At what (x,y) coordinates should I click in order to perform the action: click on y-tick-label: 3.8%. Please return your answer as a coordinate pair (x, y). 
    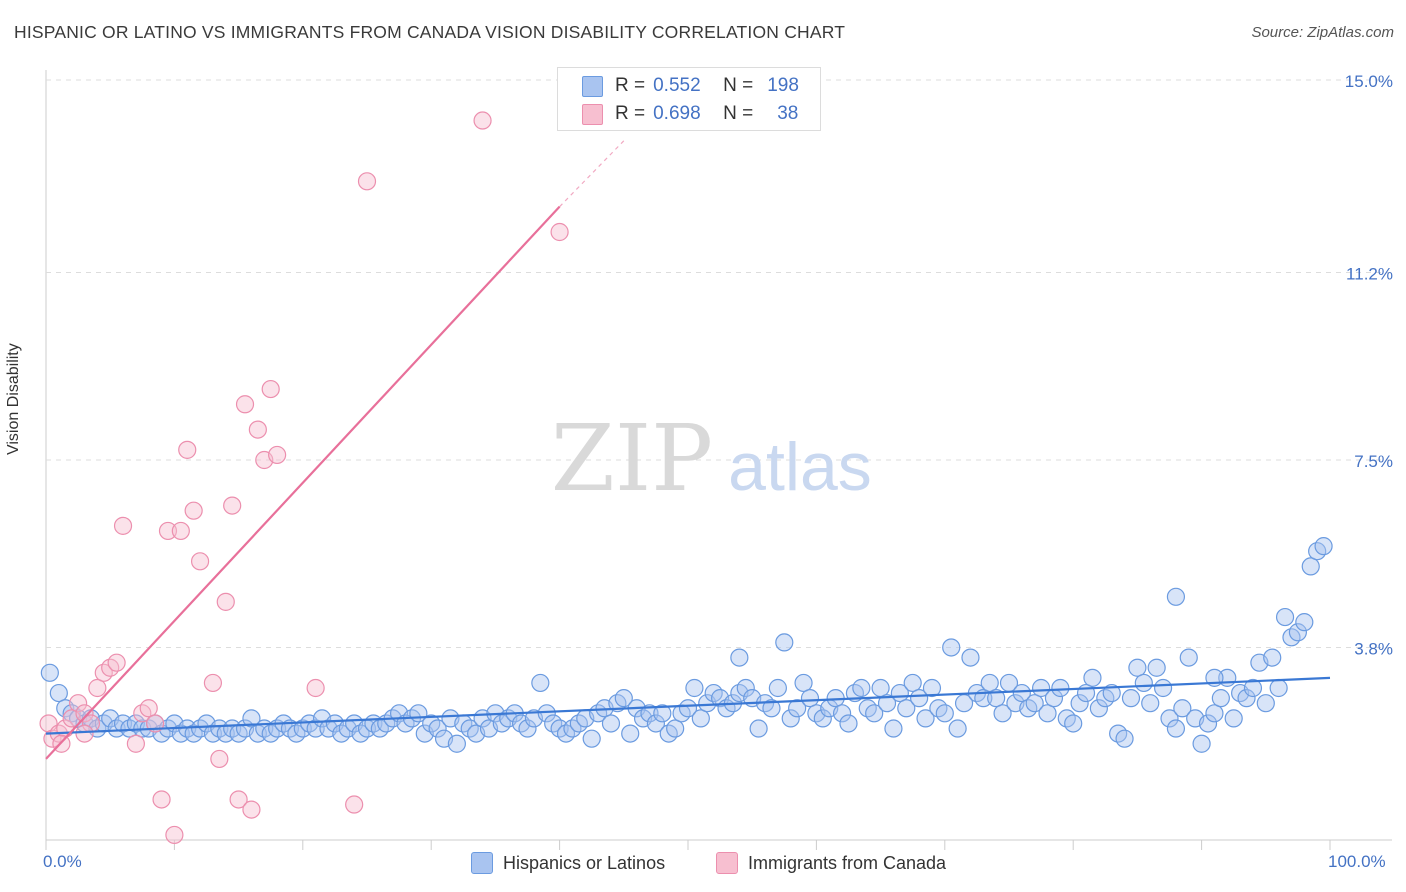
    Looking at the image, I should click on (1373, 648).